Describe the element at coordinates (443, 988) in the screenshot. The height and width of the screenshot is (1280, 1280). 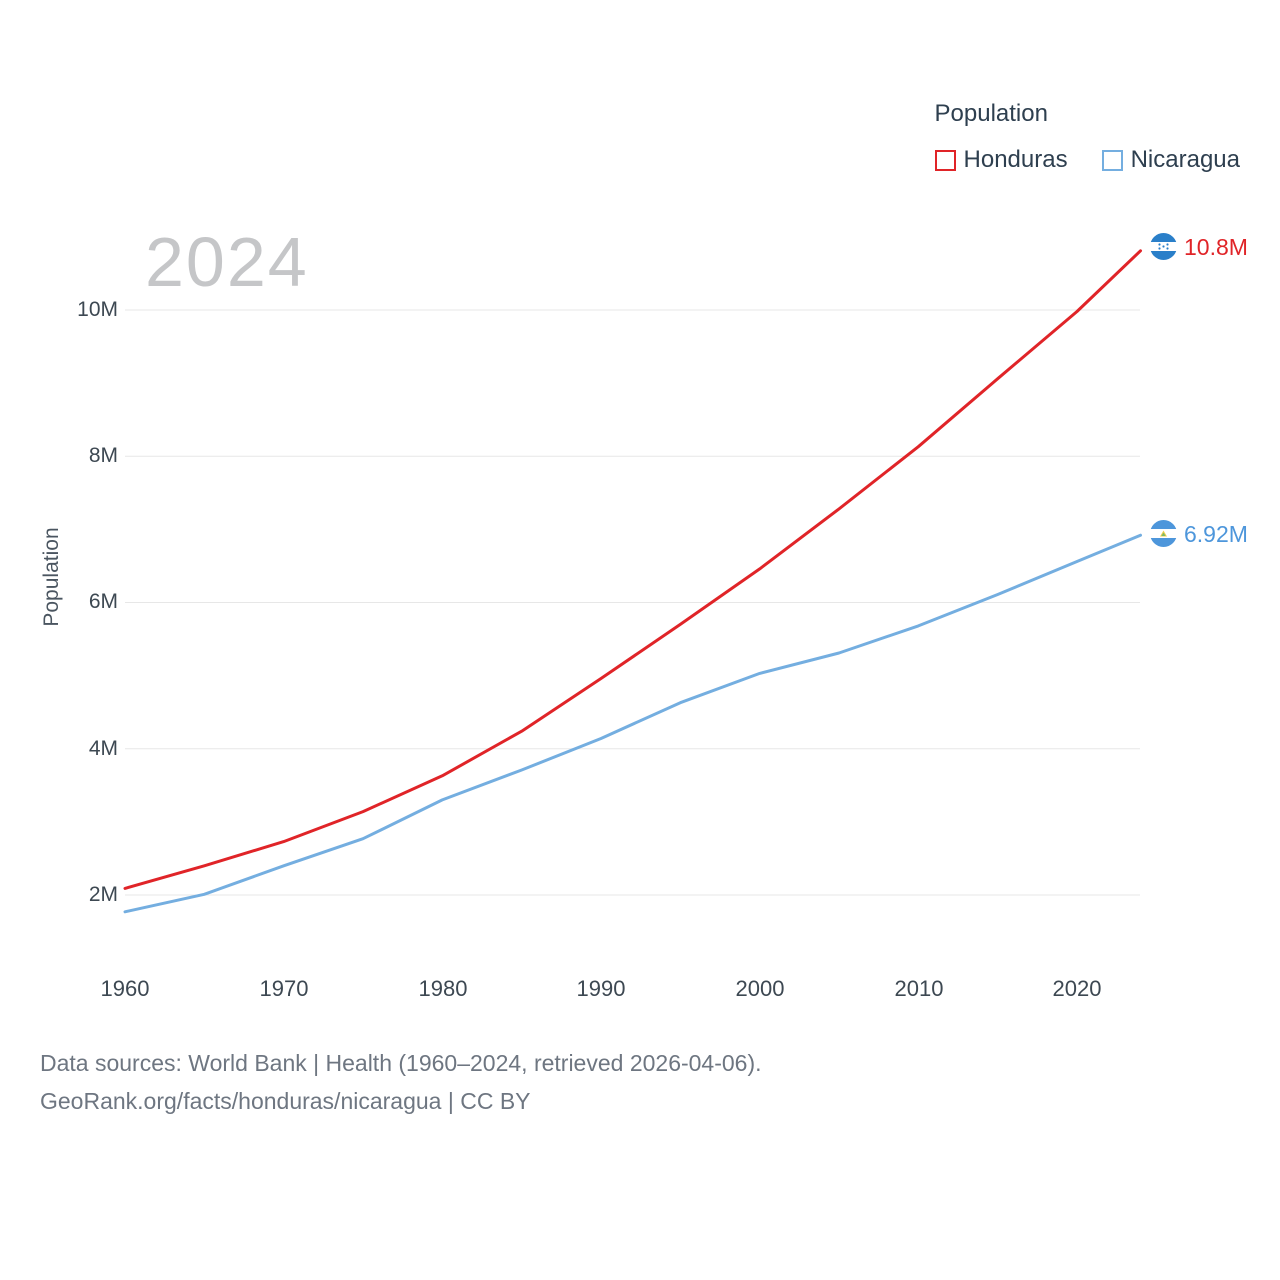
I see `x-tick-1980: 1980` at that location.